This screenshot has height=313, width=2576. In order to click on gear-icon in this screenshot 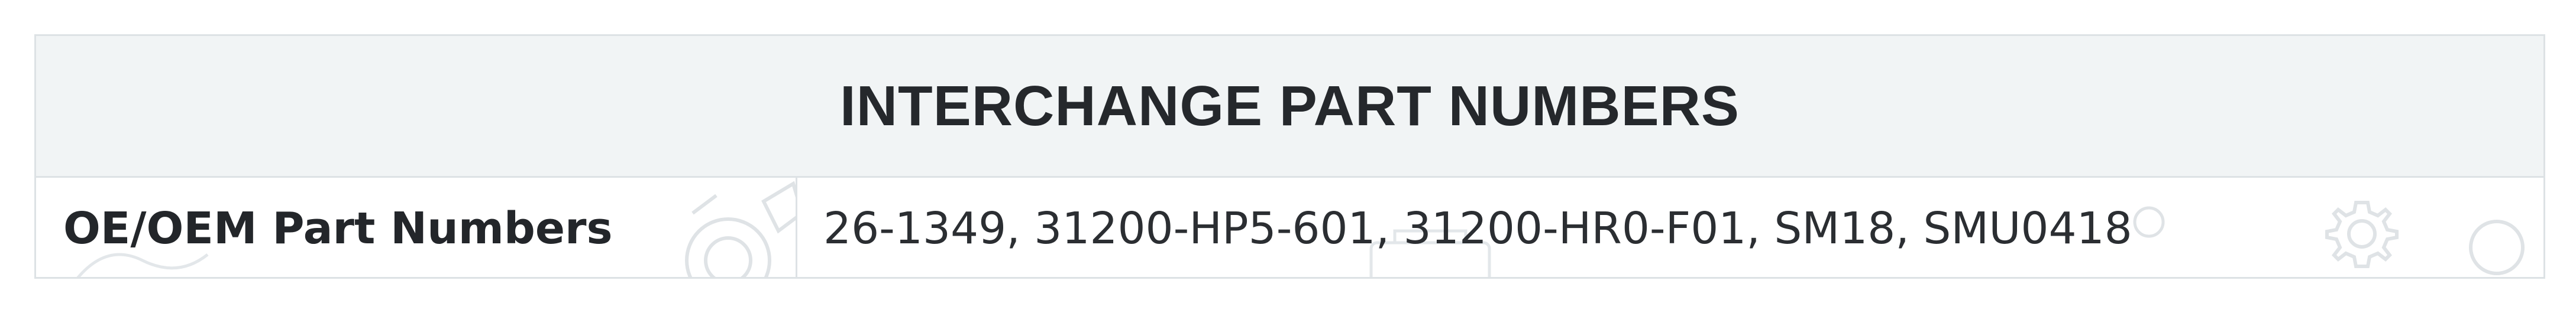, I will do `click(2362, 234)`.